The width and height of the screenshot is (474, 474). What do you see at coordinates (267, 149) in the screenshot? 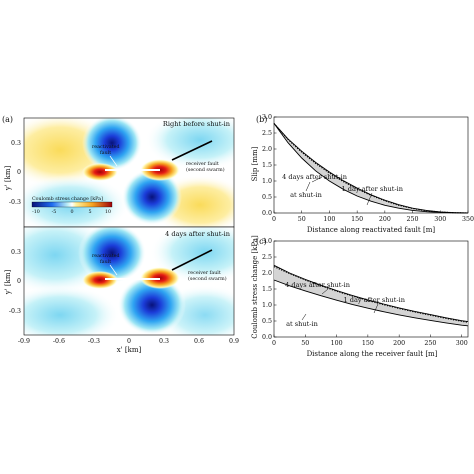
I see `chart-b-ytick-label: 2.0` at bounding box center [267, 149].